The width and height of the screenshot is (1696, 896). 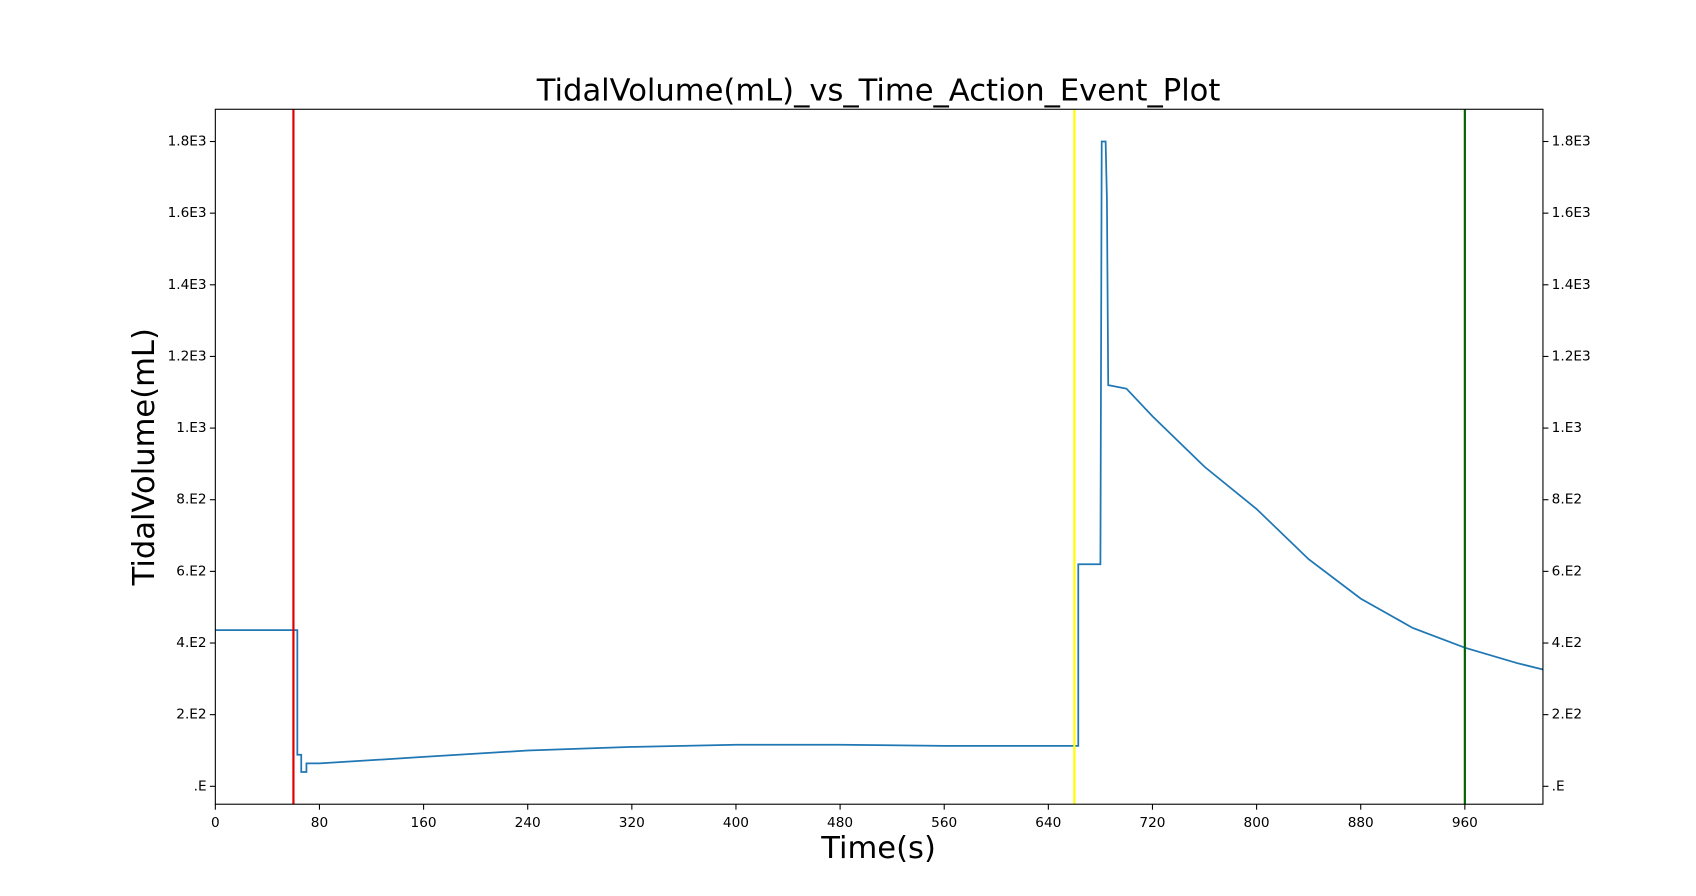 What do you see at coordinates (1571, 142) in the screenshot?
I see `y-tick-label-right: 1.8E3` at bounding box center [1571, 142].